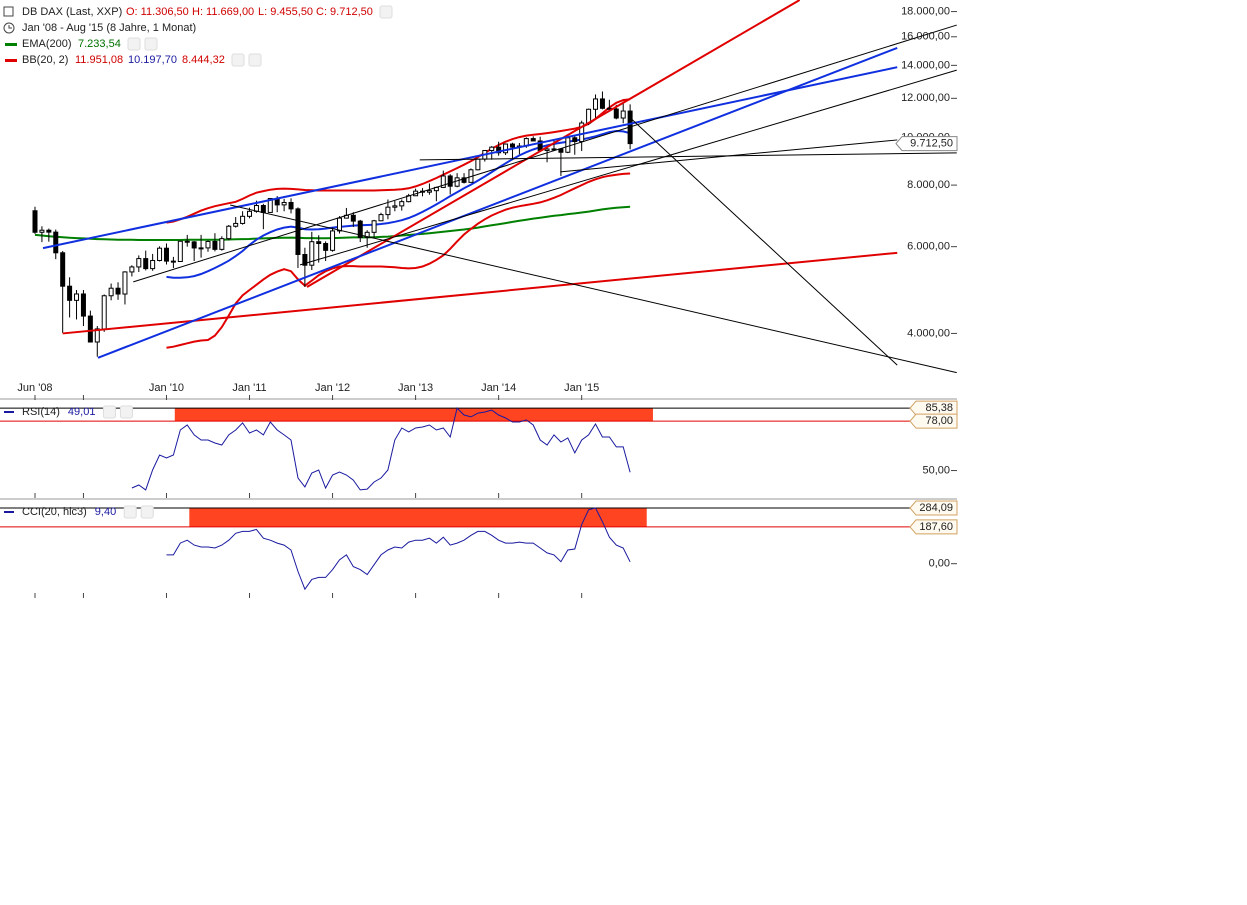 Image resolution: width=1247 pixels, height=905 pixels. Describe the element at coordinates (8, 11) in the screenshot. I see `symbol-icon` at that location.